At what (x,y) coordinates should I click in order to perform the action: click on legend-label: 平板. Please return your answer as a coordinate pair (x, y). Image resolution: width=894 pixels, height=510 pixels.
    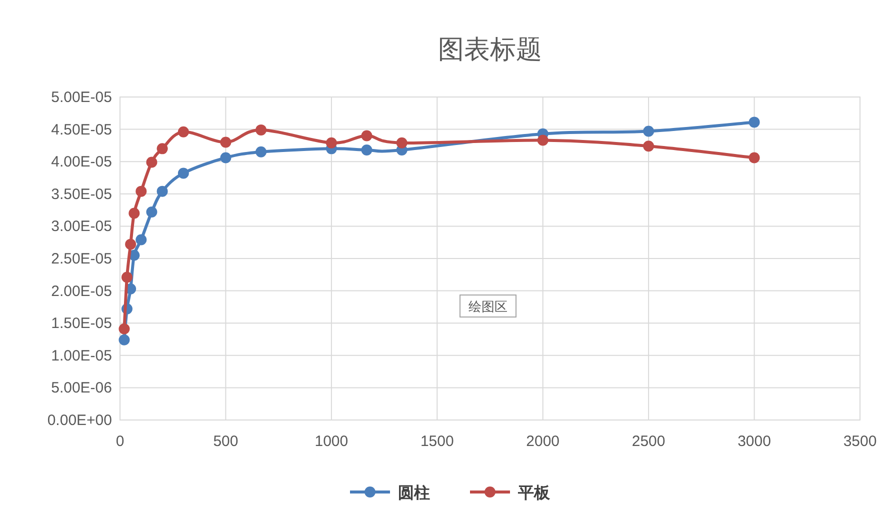
    Looking at the image, I should click on (534, 493).